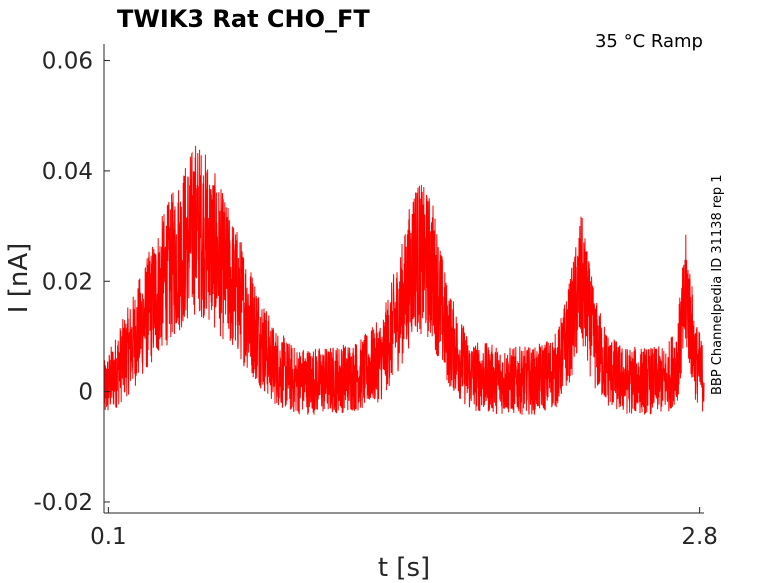  I want to click on x-axis-label: t [s], so click(404, 568).